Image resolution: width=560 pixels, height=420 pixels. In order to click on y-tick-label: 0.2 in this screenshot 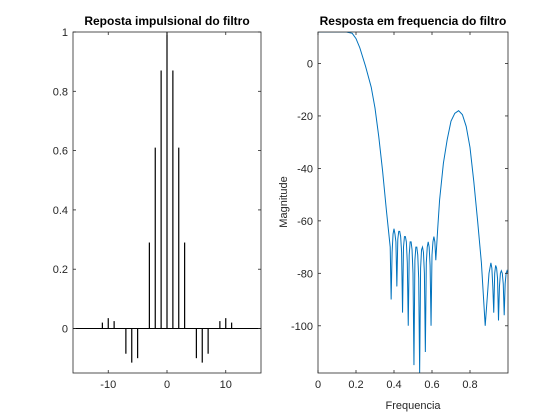, I will do `click(60, 270)`.